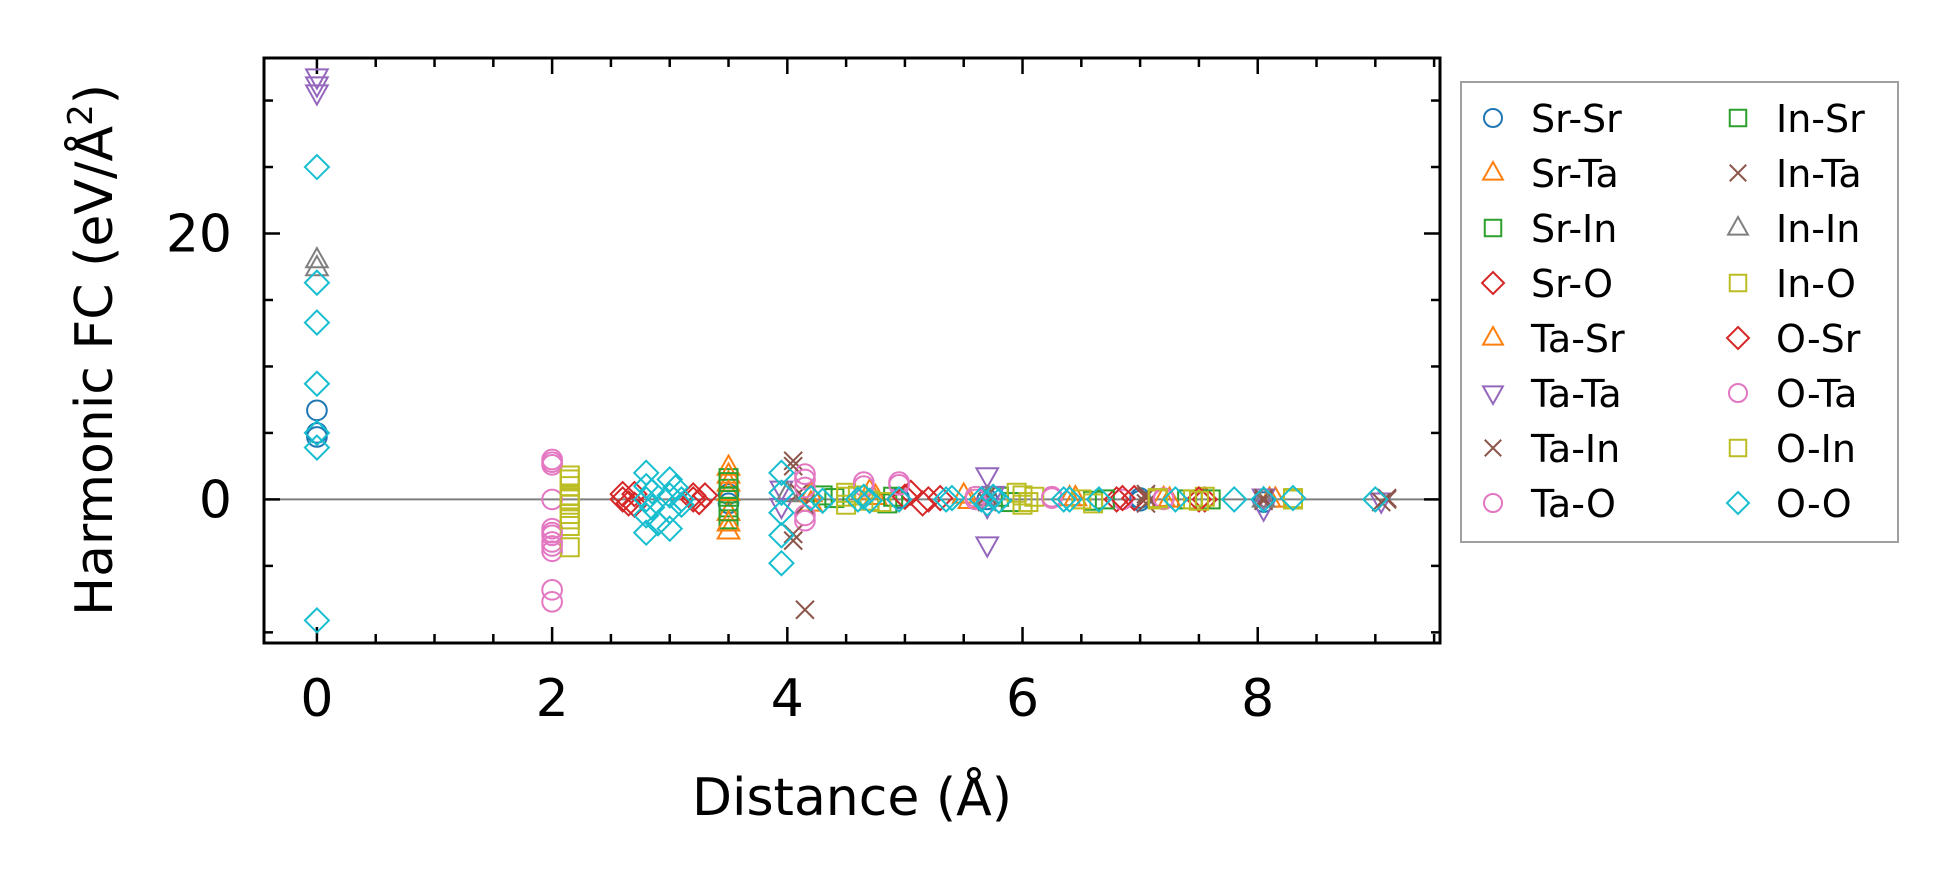 This screenshot has height=883, width=1939. I want to click on y-tick-labels: 0 20, so click(199, 368).